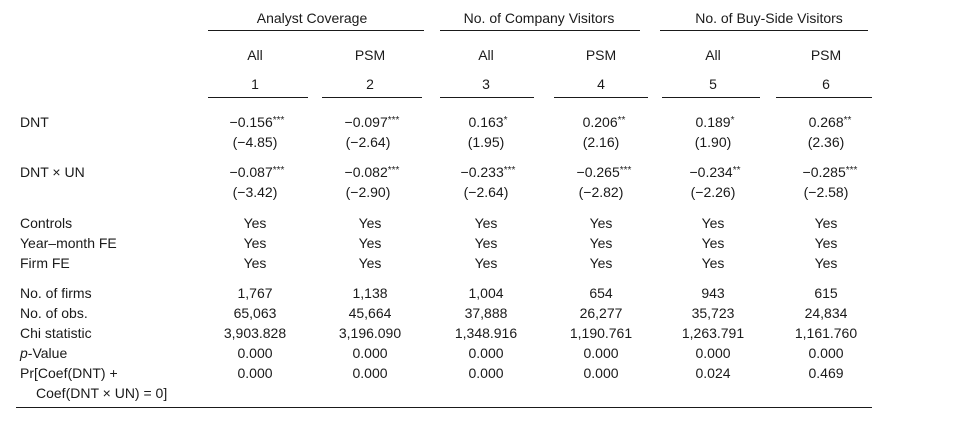 Image resolution: width=969 pixels, height=436 pixels. I want to click on coef-value: 0.163, so click(486, 122).